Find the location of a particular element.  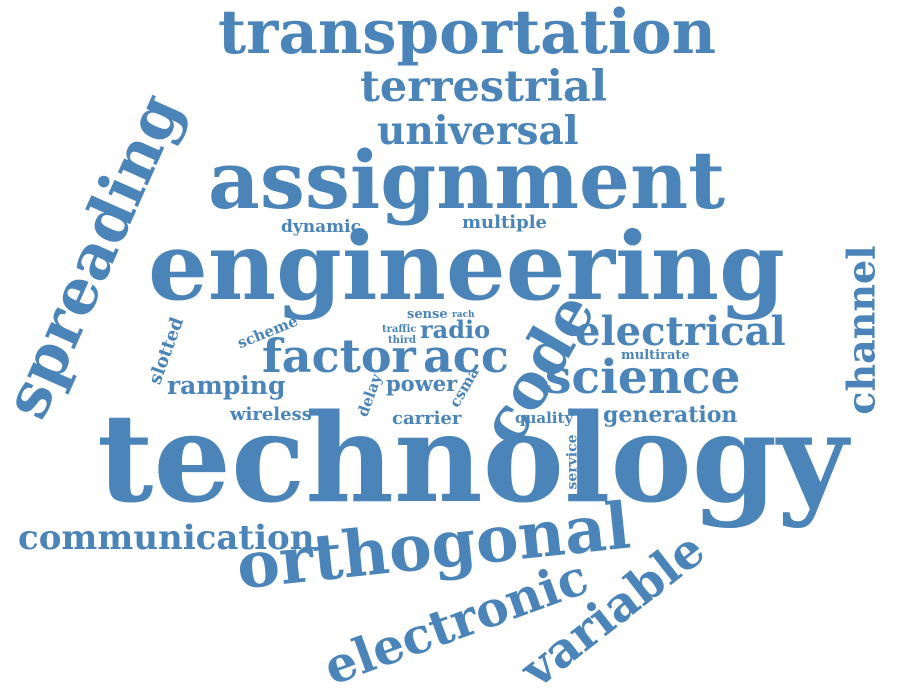

word-engineering: engineering is located at coordinates (466, 267).